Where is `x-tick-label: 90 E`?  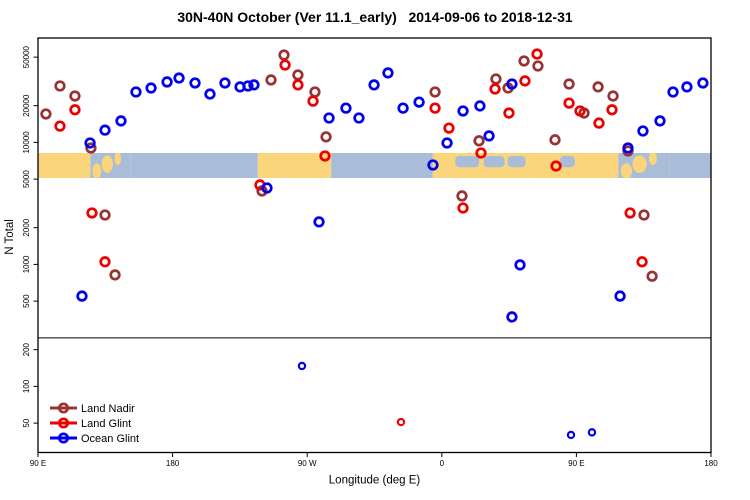
x-tick-label: 90 E is located at coordinates (576, 463).